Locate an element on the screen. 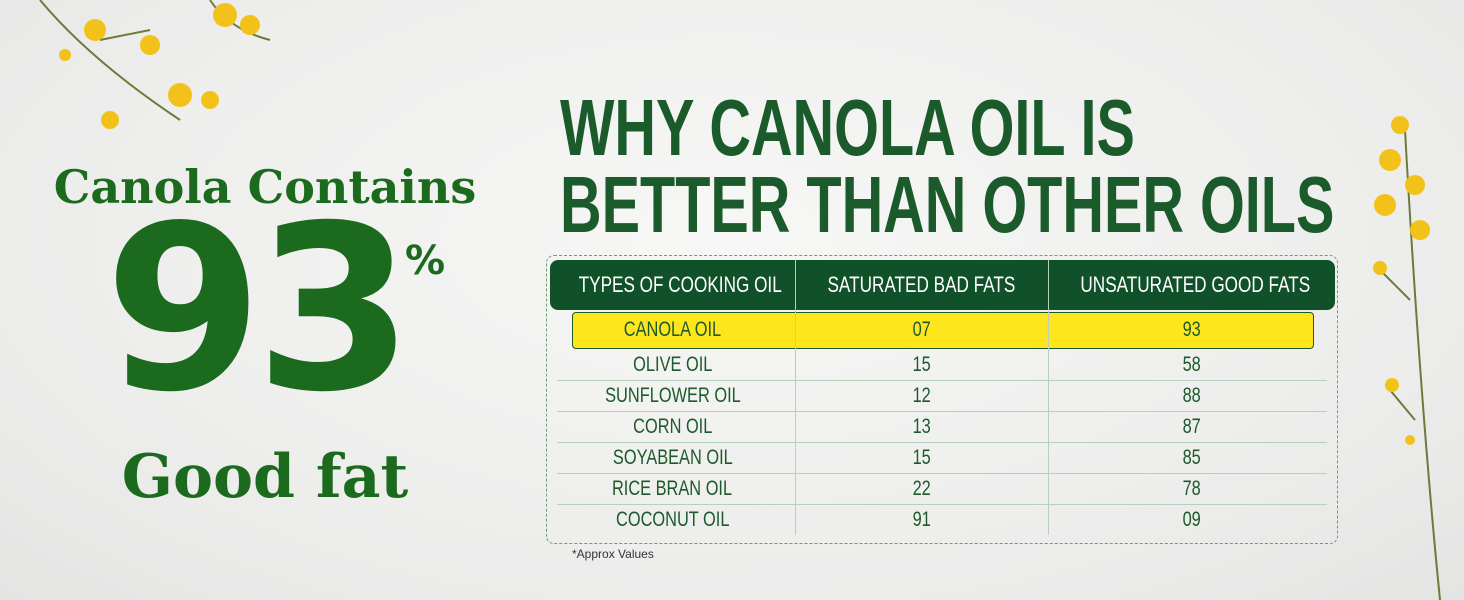  cell-text: OLIVE OIL is located at coordinates (672, 364).